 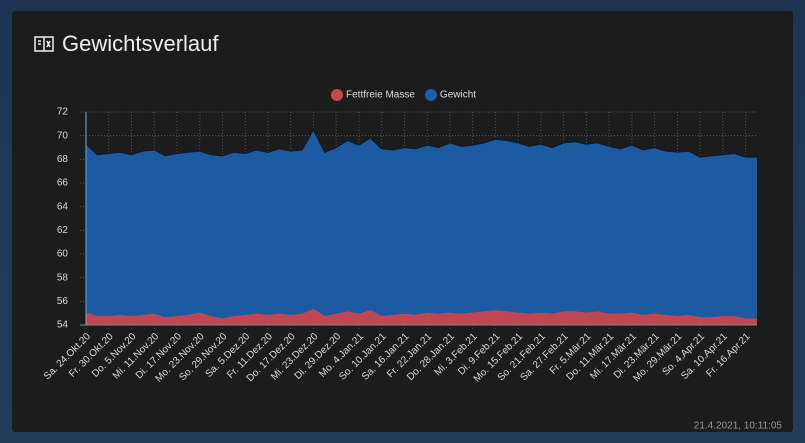 I want to click on y-tick-label: 68, so click(x=63, y=159).